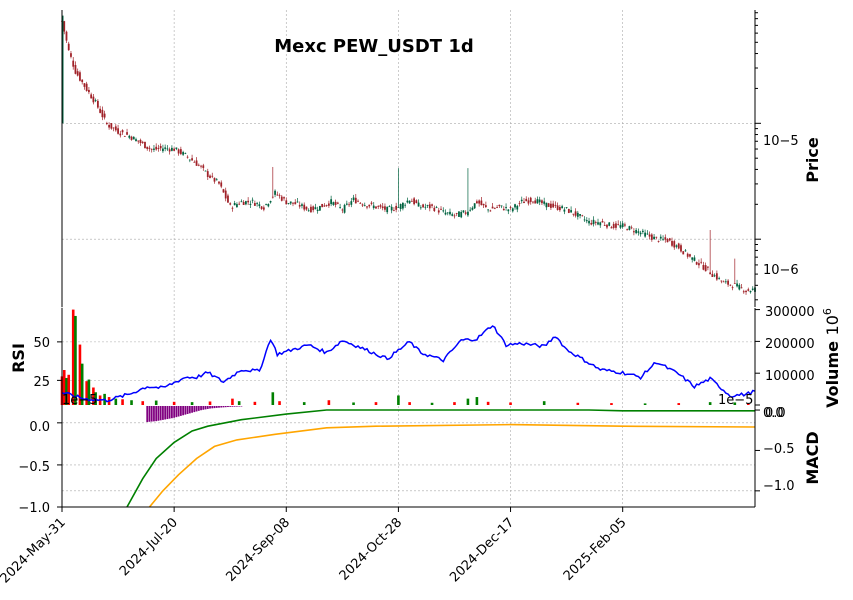 This screenshot has width=853, height=600. What do you see at coordinates (812, 160) in the screenshot?
I see `price-axis-label: Price` at bounding box center [812, 160].